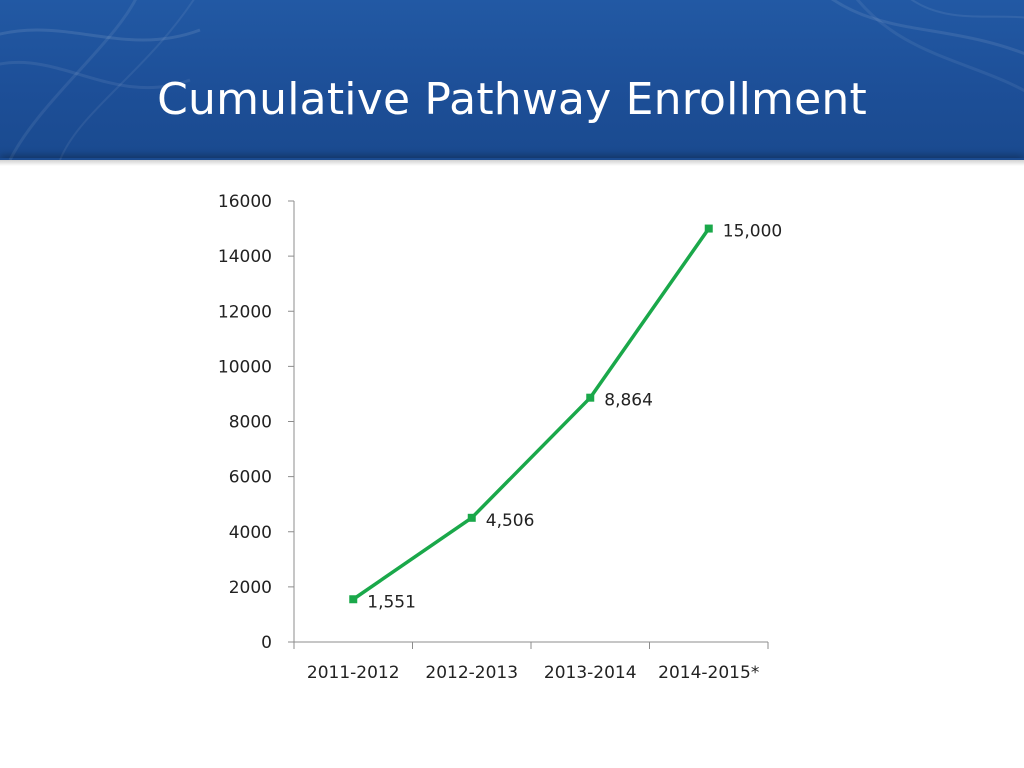 The image size is (1024, 768). What do you see at coordinates (512, 163) in the screenshot?
I see `header-shadow` at bounding box center [512, 163].